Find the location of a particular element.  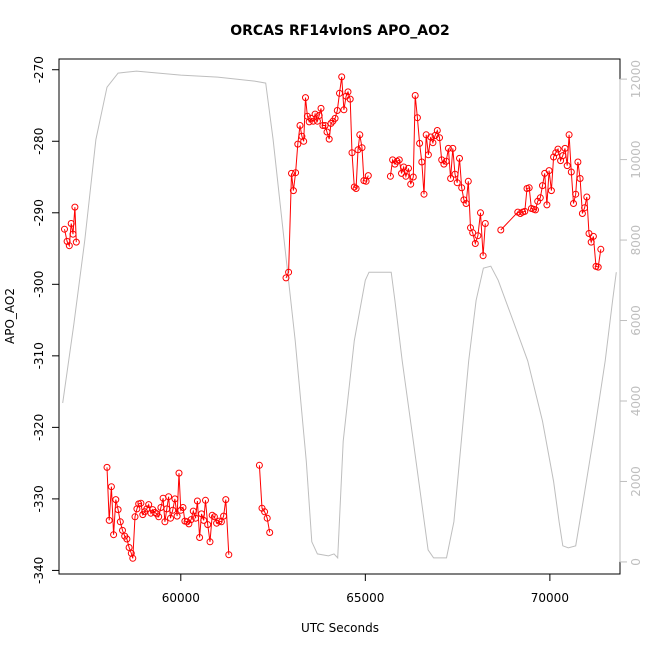

y2-tick-label: 12000 is located at coordinates (636, 79).